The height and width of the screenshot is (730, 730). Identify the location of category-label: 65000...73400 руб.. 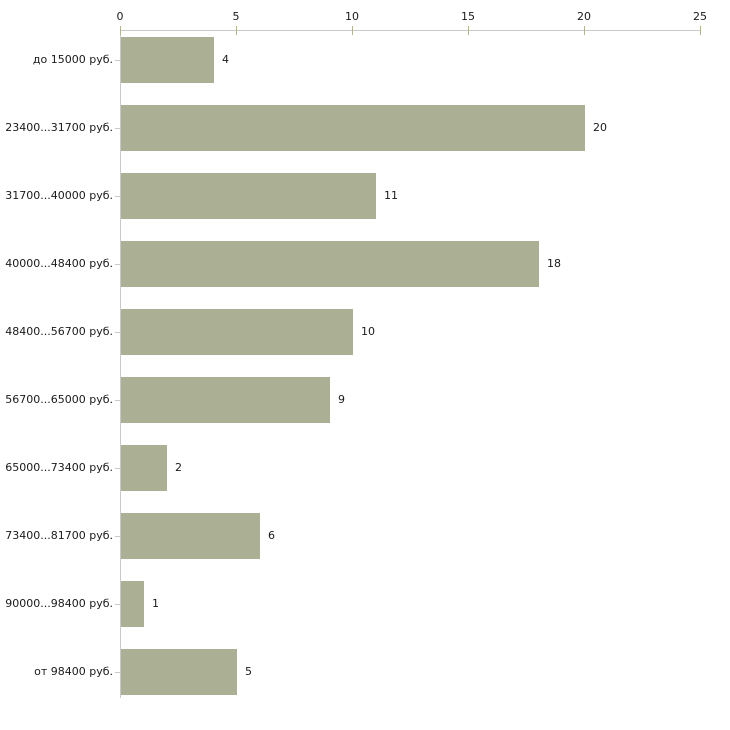
(59, 467).